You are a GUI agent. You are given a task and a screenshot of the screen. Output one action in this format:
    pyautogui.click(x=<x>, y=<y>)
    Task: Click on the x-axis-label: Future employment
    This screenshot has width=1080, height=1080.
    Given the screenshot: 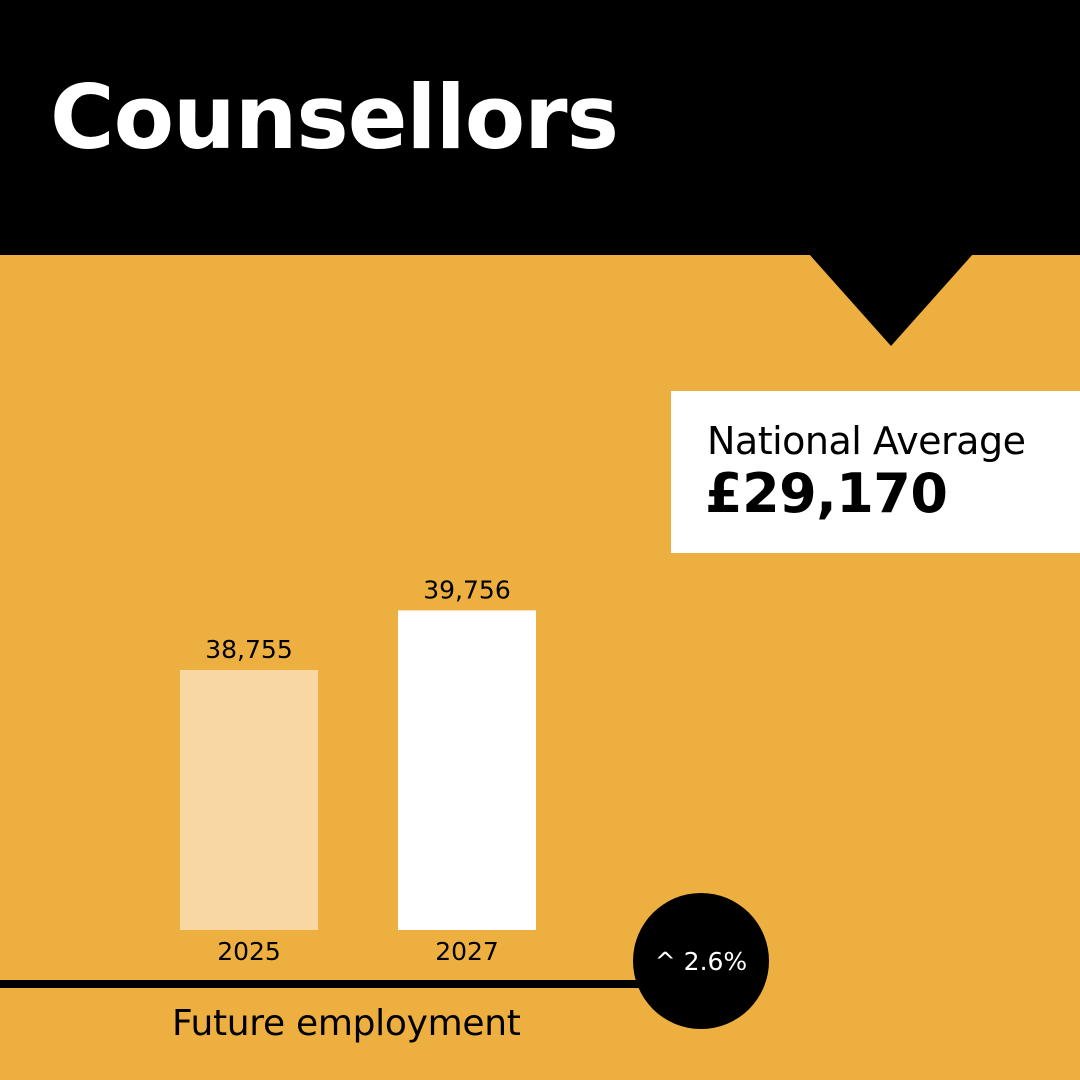 What is the action you would take?
    pyautogui.click(x=346, y=1023)
    